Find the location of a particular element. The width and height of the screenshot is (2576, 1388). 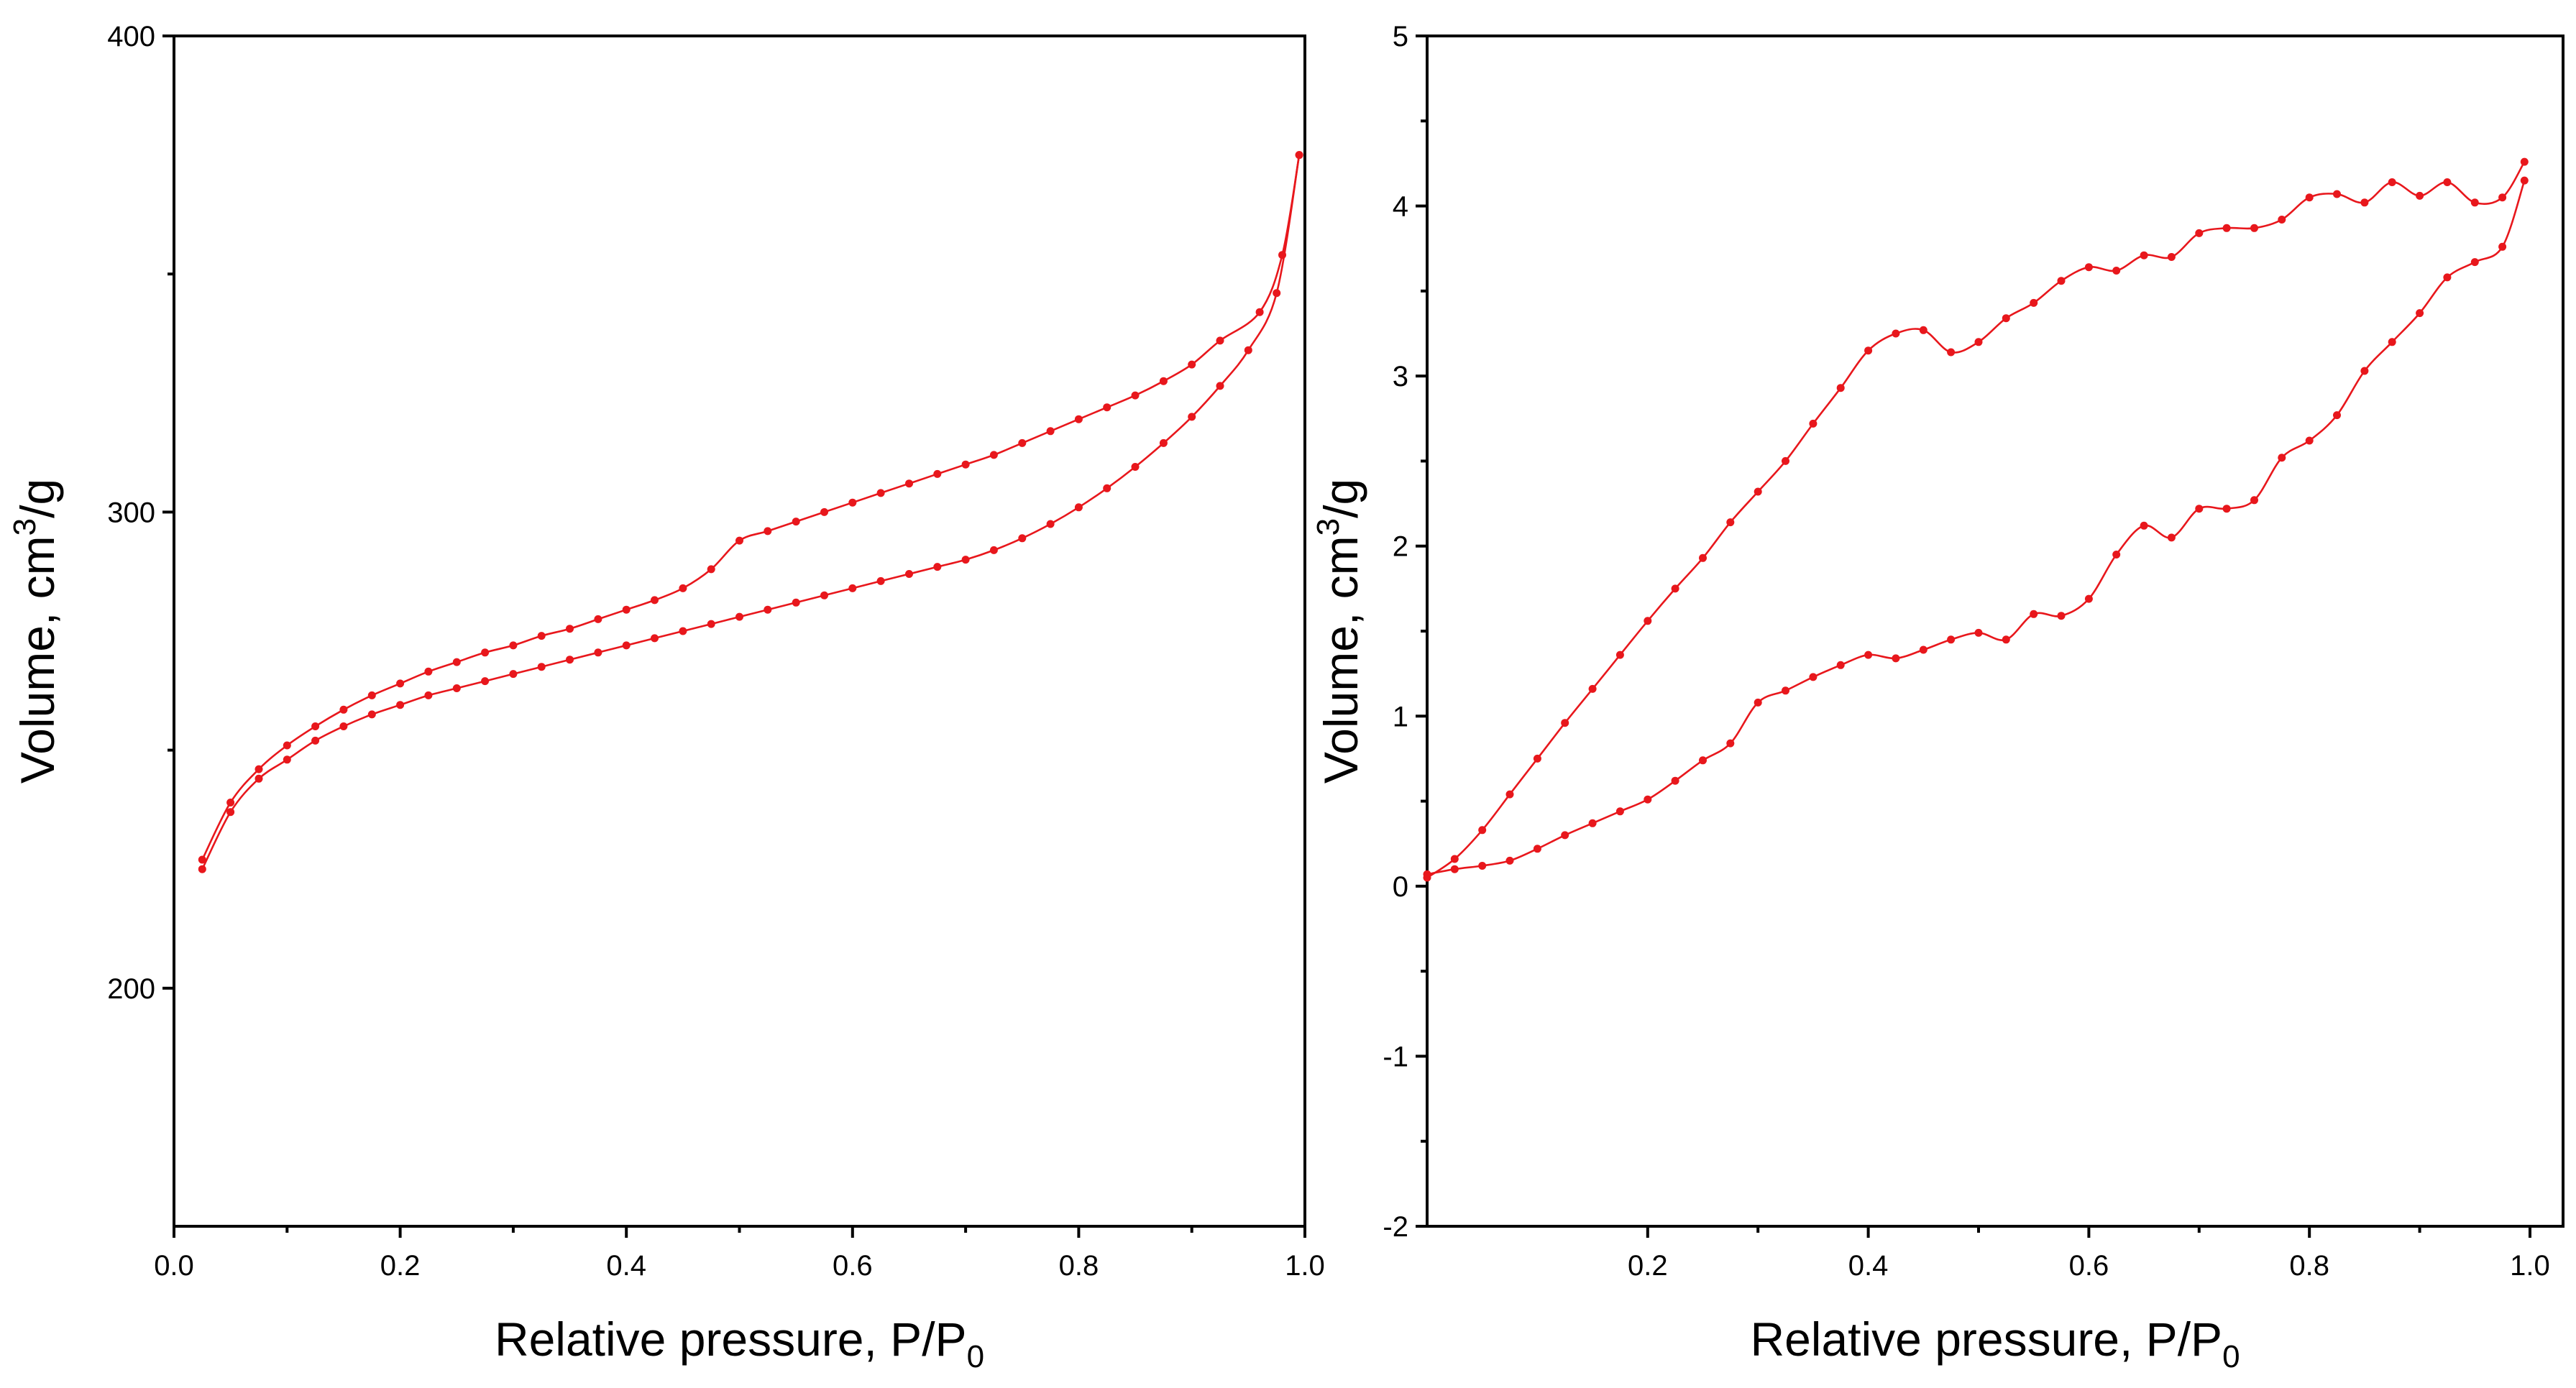

left-x-tick-label: 0.0 is located at coordinates (174, 1266).